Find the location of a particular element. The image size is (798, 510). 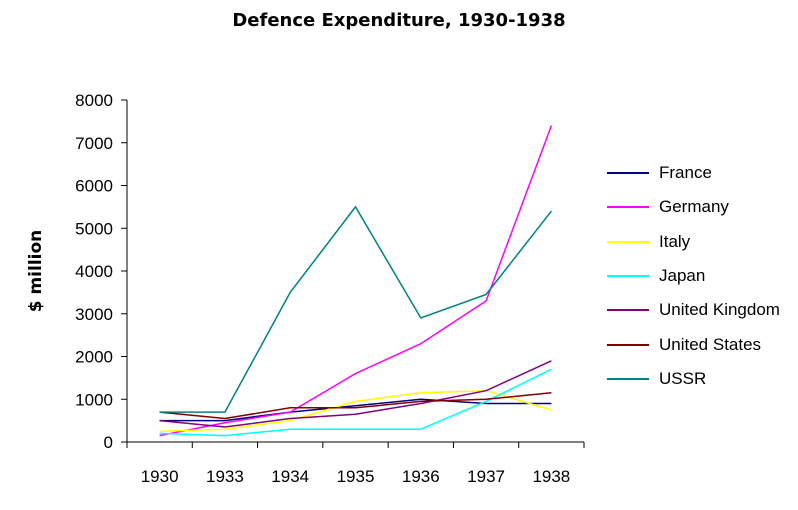

series-line-united-states is located at coordinates (355, 406).